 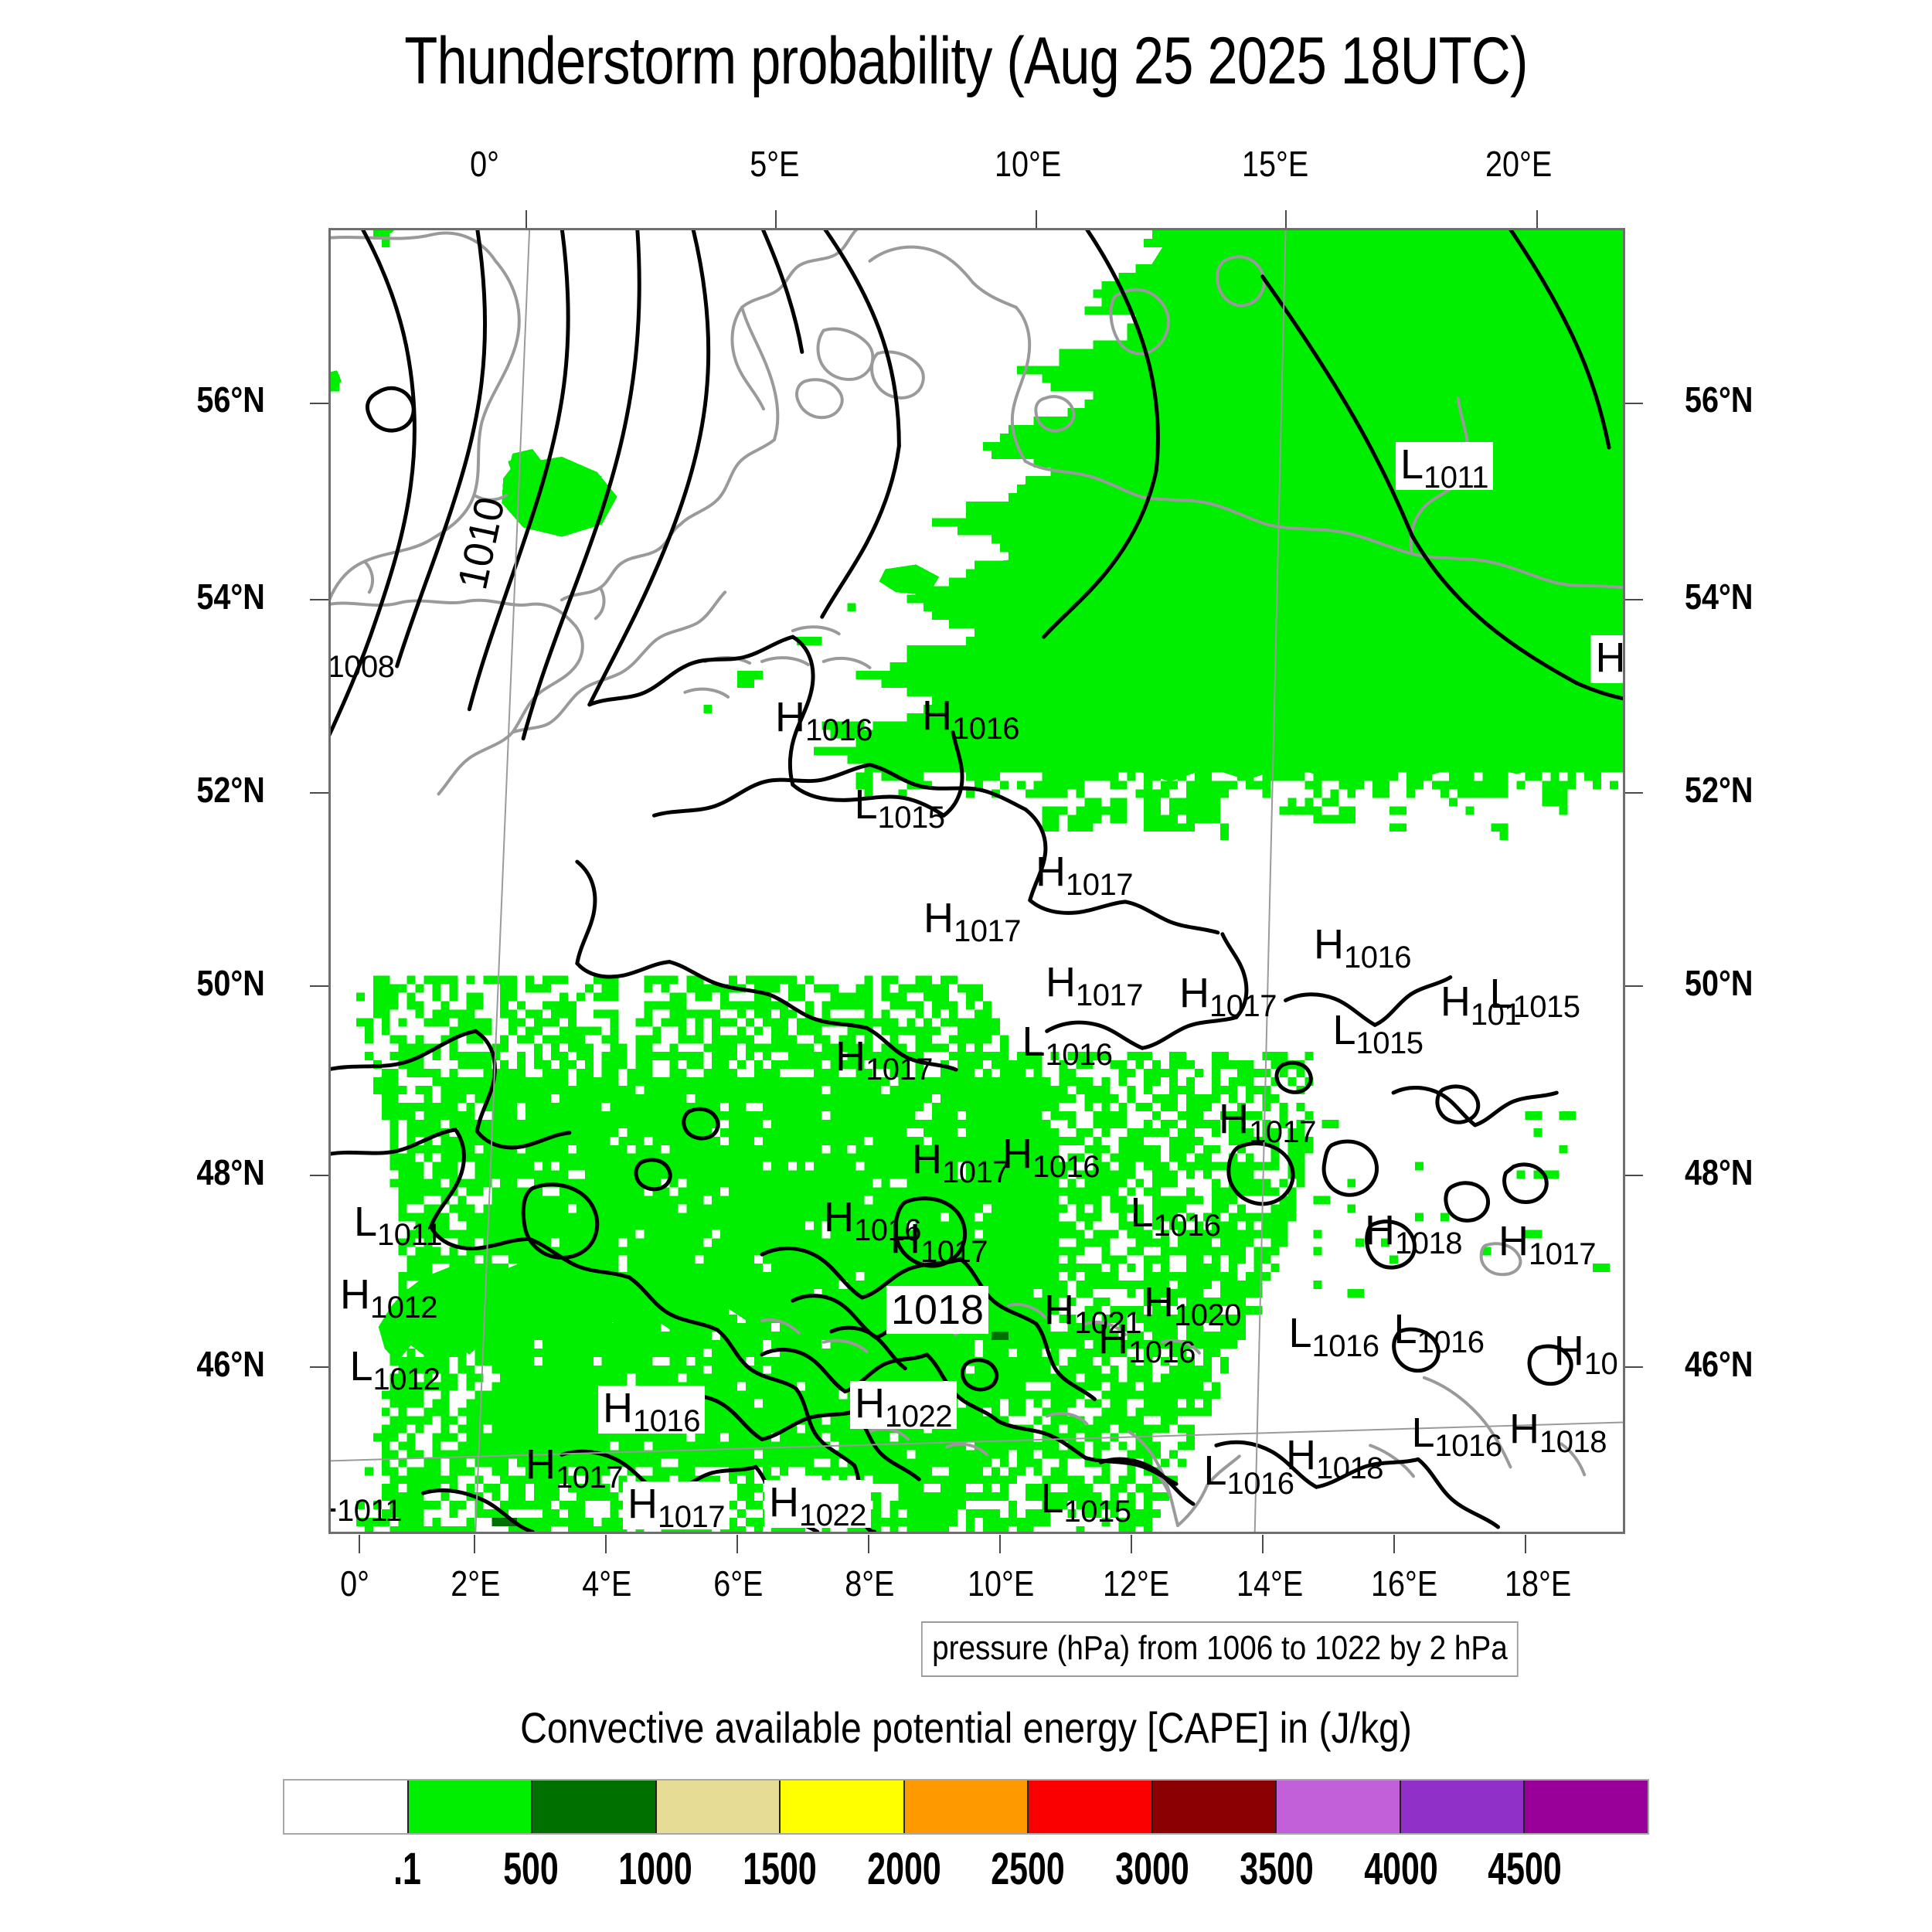 I want to click on bottom-axis-label-9: 18°E, so click(x=1539, y=1584).